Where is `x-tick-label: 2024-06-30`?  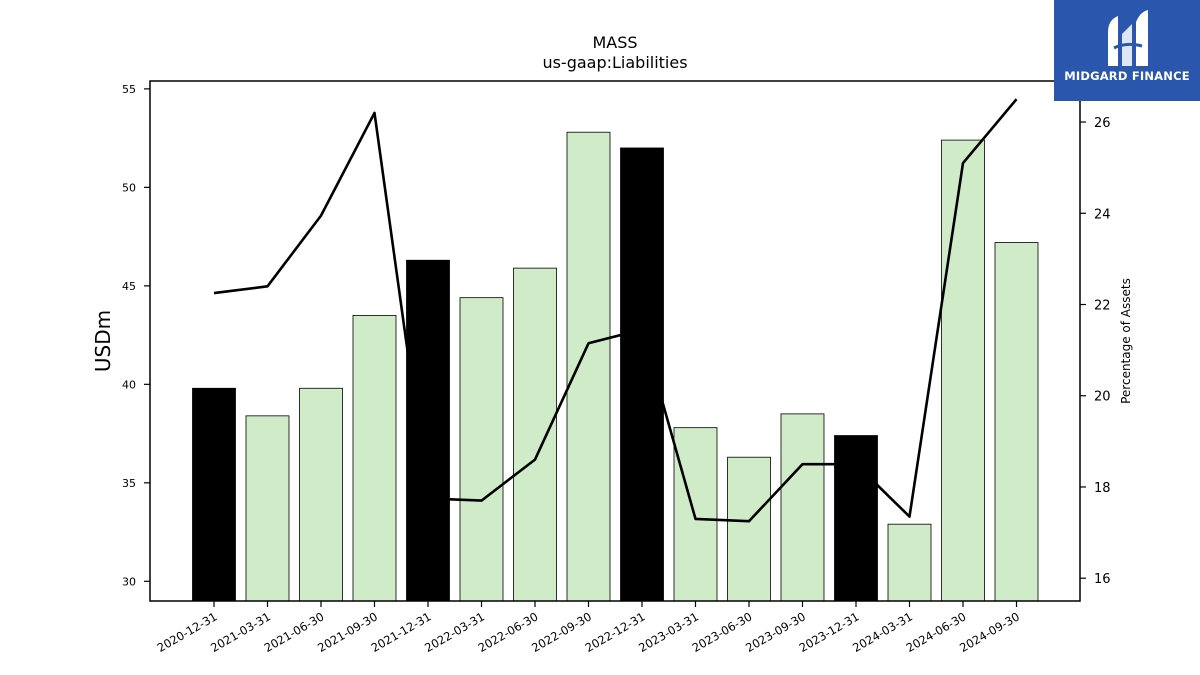
x-tick-label: 2024-06-30 is located at coordinates (936, 632).